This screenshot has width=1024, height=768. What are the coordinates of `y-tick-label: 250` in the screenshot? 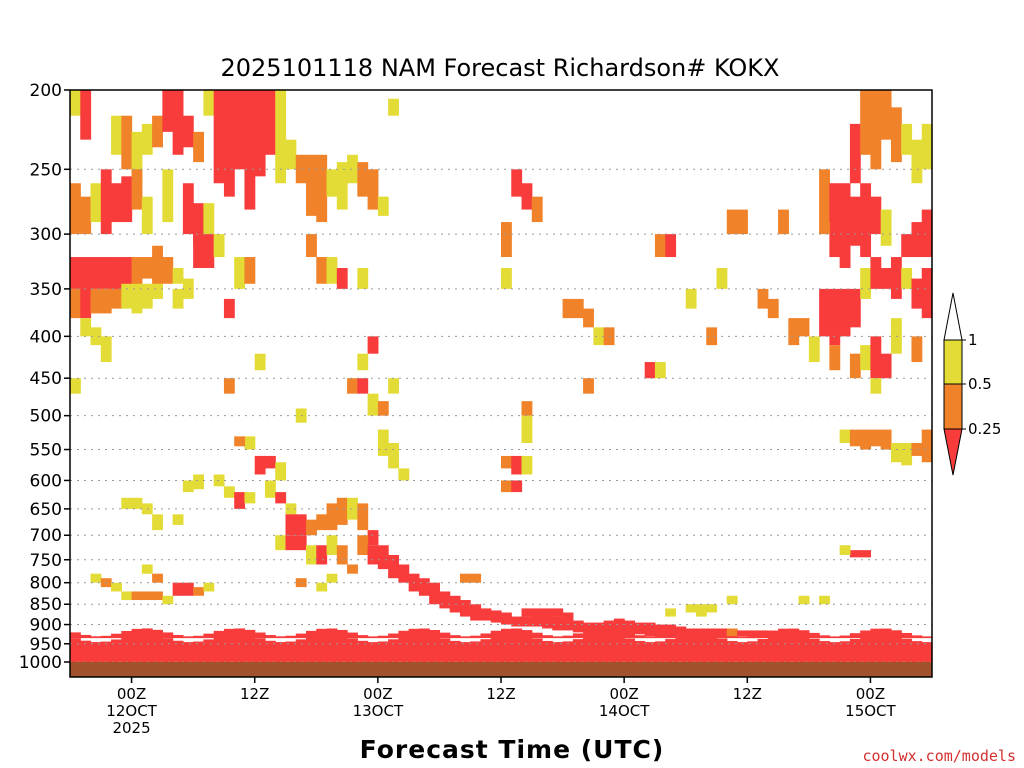 It's located at (46, 170).